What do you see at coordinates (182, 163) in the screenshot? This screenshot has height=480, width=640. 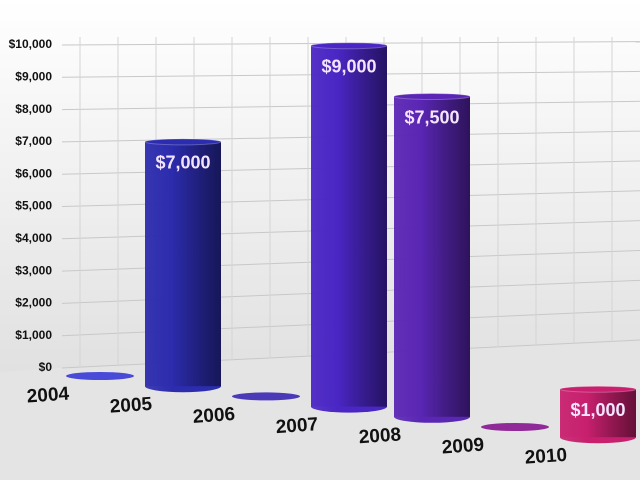 I see `value-label: $7,000` at bounding box center [182, 163].